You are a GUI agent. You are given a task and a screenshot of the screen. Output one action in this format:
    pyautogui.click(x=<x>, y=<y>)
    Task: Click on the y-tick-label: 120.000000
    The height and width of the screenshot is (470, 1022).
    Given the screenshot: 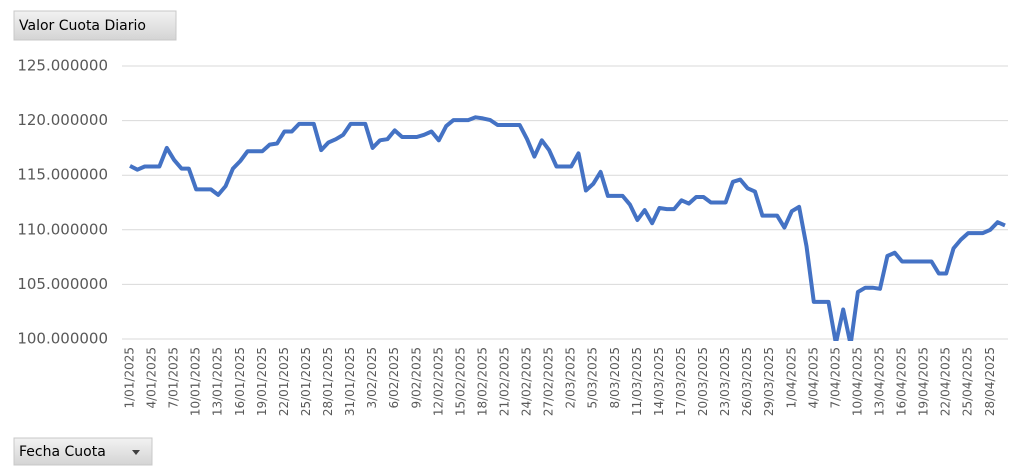 What is the action you would take?
    pyautogui.click(x=62, y=120)
    